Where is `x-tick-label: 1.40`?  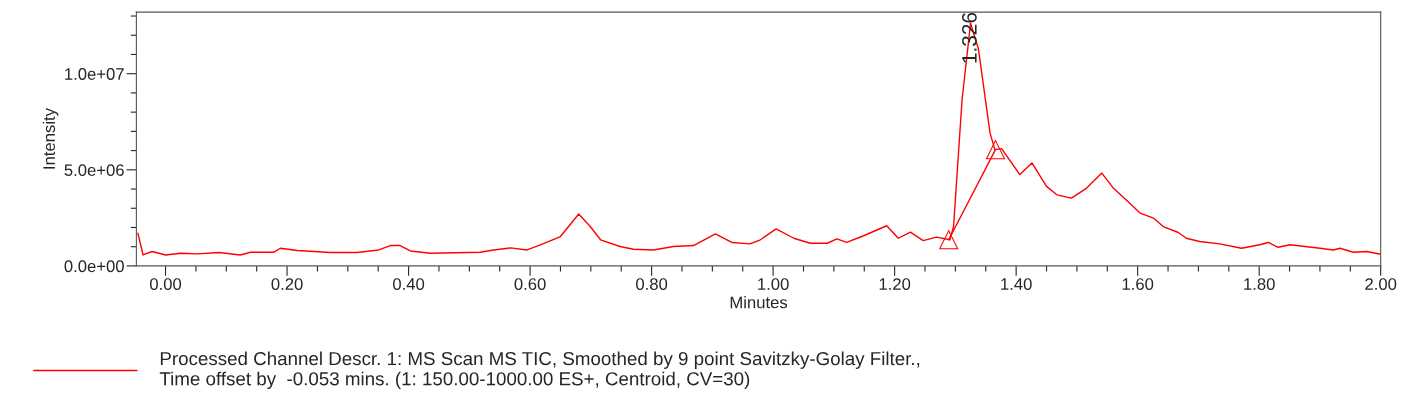
x-tick-label: 1.40 is located at coordinates (1016, 284).